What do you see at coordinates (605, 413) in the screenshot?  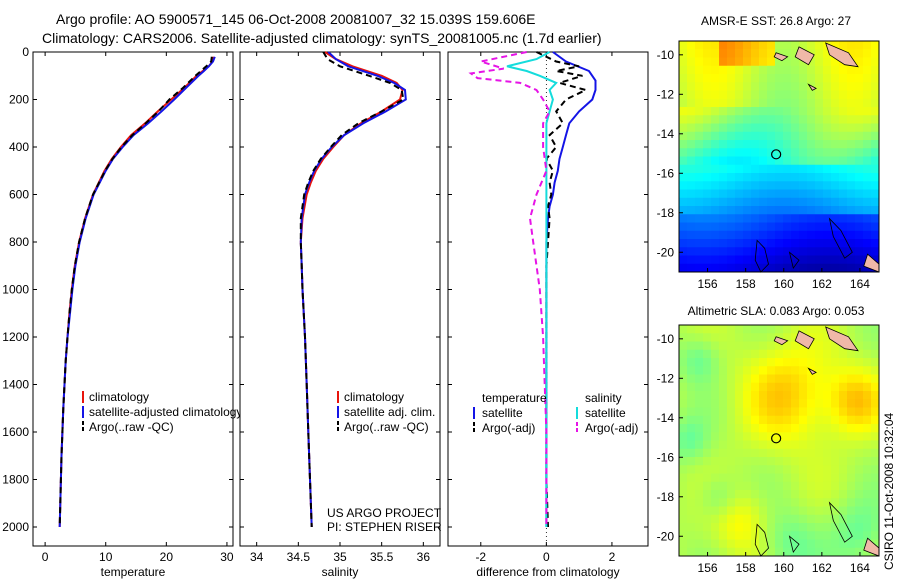 I see `legend-label: satellite` at bounding box center [605, 413].